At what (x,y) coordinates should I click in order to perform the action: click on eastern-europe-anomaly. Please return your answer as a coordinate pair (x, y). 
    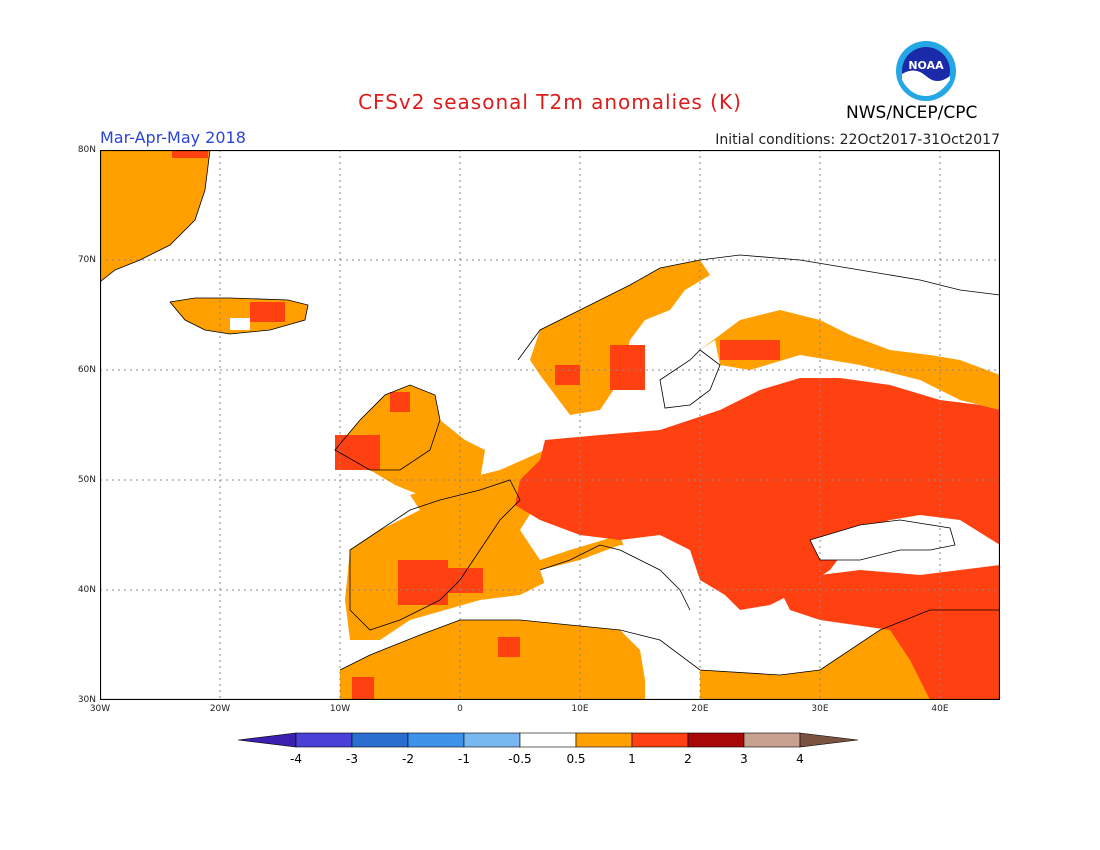
    Looking at the image, I should click on (757, 494).